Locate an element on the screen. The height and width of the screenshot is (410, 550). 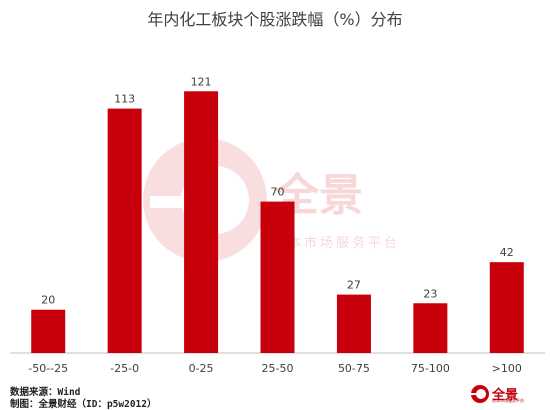
x-tick-label-0: -50--25 is located at coordinates (48, 368).